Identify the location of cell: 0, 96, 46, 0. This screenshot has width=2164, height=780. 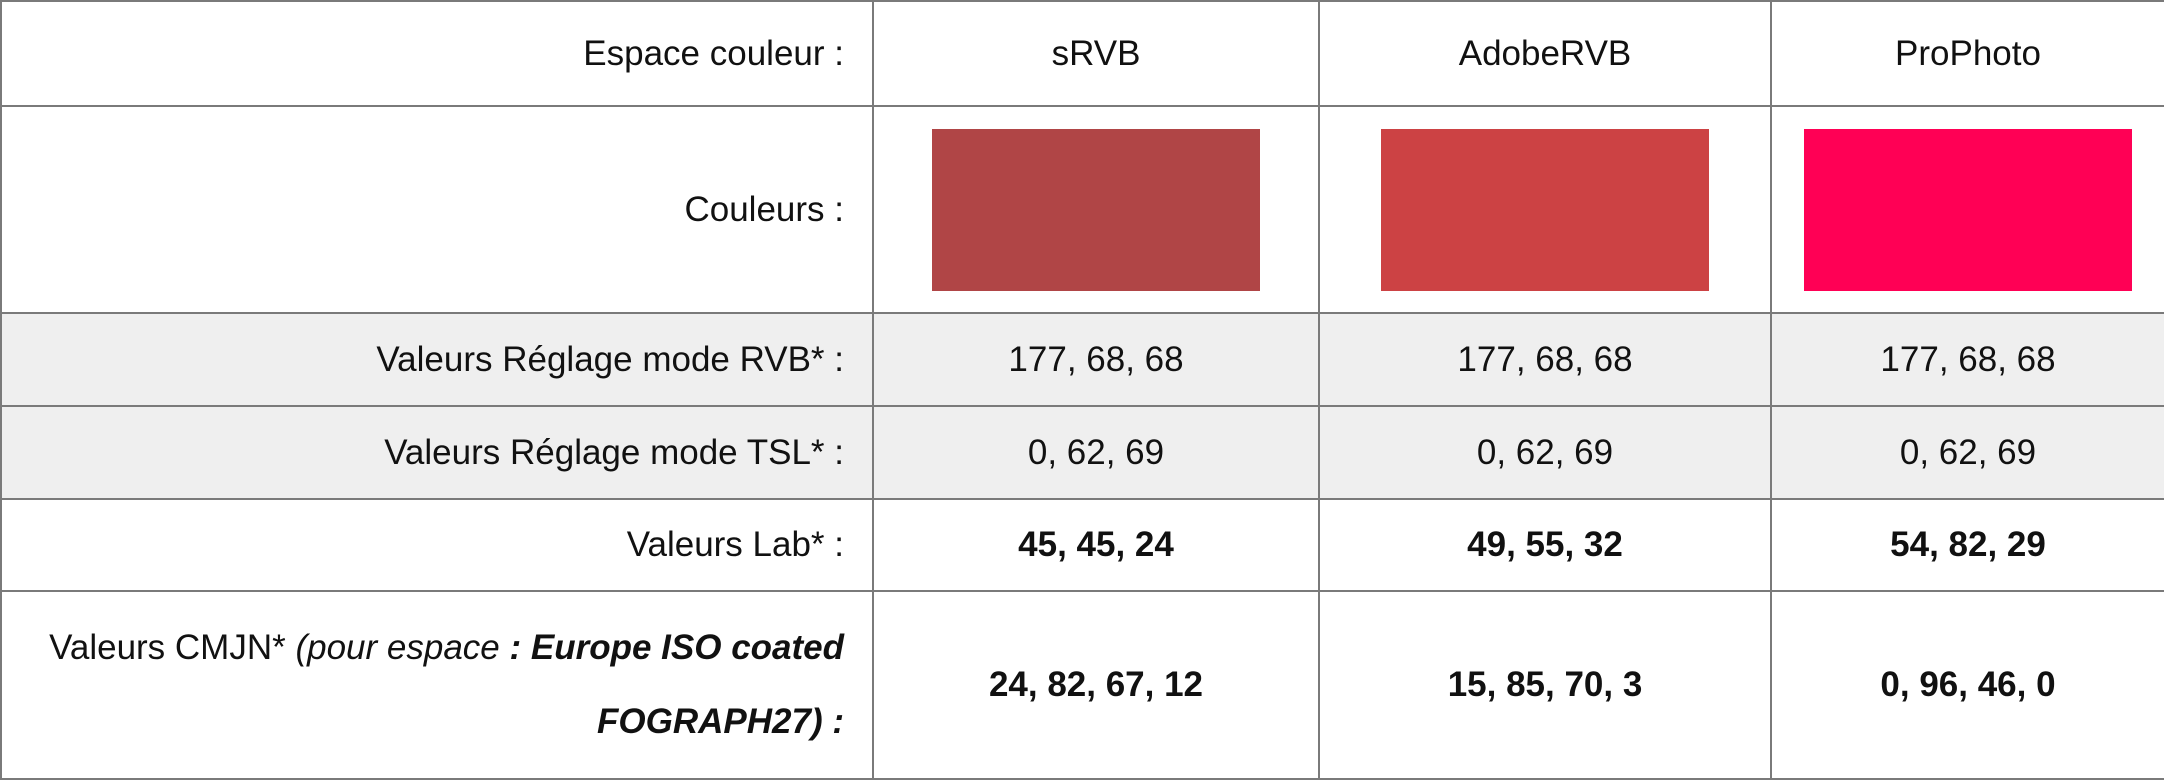
(1967, 685).